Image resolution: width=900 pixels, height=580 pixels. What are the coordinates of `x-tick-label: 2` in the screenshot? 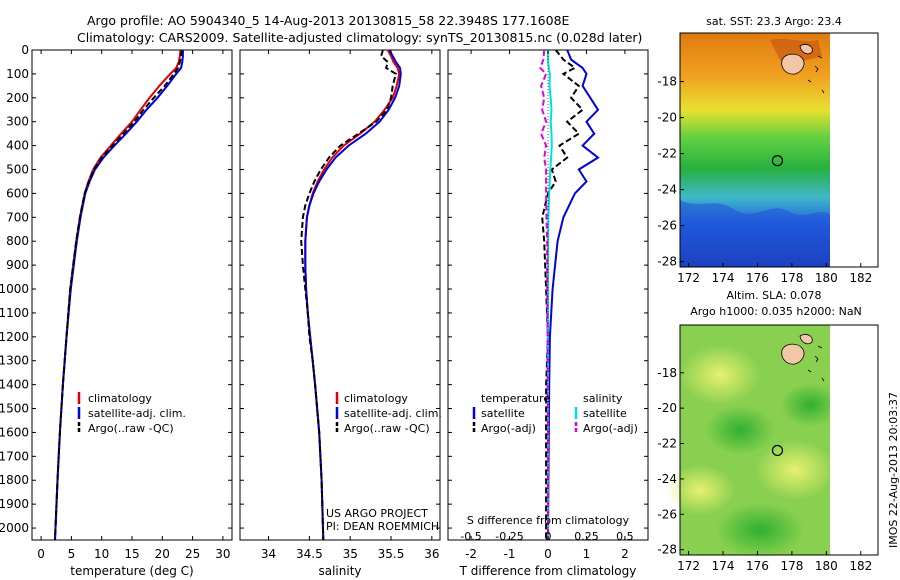 It's located at (625, 554).